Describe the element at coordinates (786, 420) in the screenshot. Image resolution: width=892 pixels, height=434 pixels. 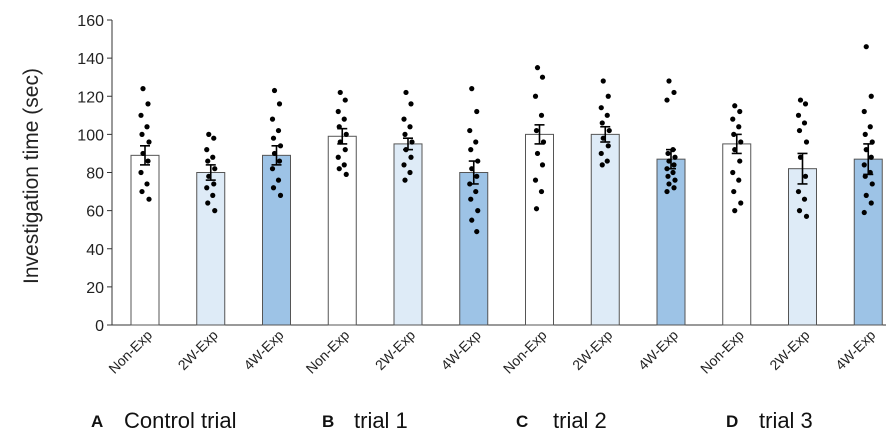
I see `panel-title: trial 3` at that location.